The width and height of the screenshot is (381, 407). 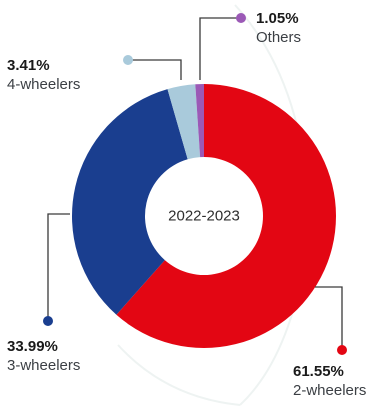 What do you see at coordinates (43, 356) in the screenshot?
I see `label-3-wheelers: 33.99% 3-wheelers` at bounding box center [43, 356].